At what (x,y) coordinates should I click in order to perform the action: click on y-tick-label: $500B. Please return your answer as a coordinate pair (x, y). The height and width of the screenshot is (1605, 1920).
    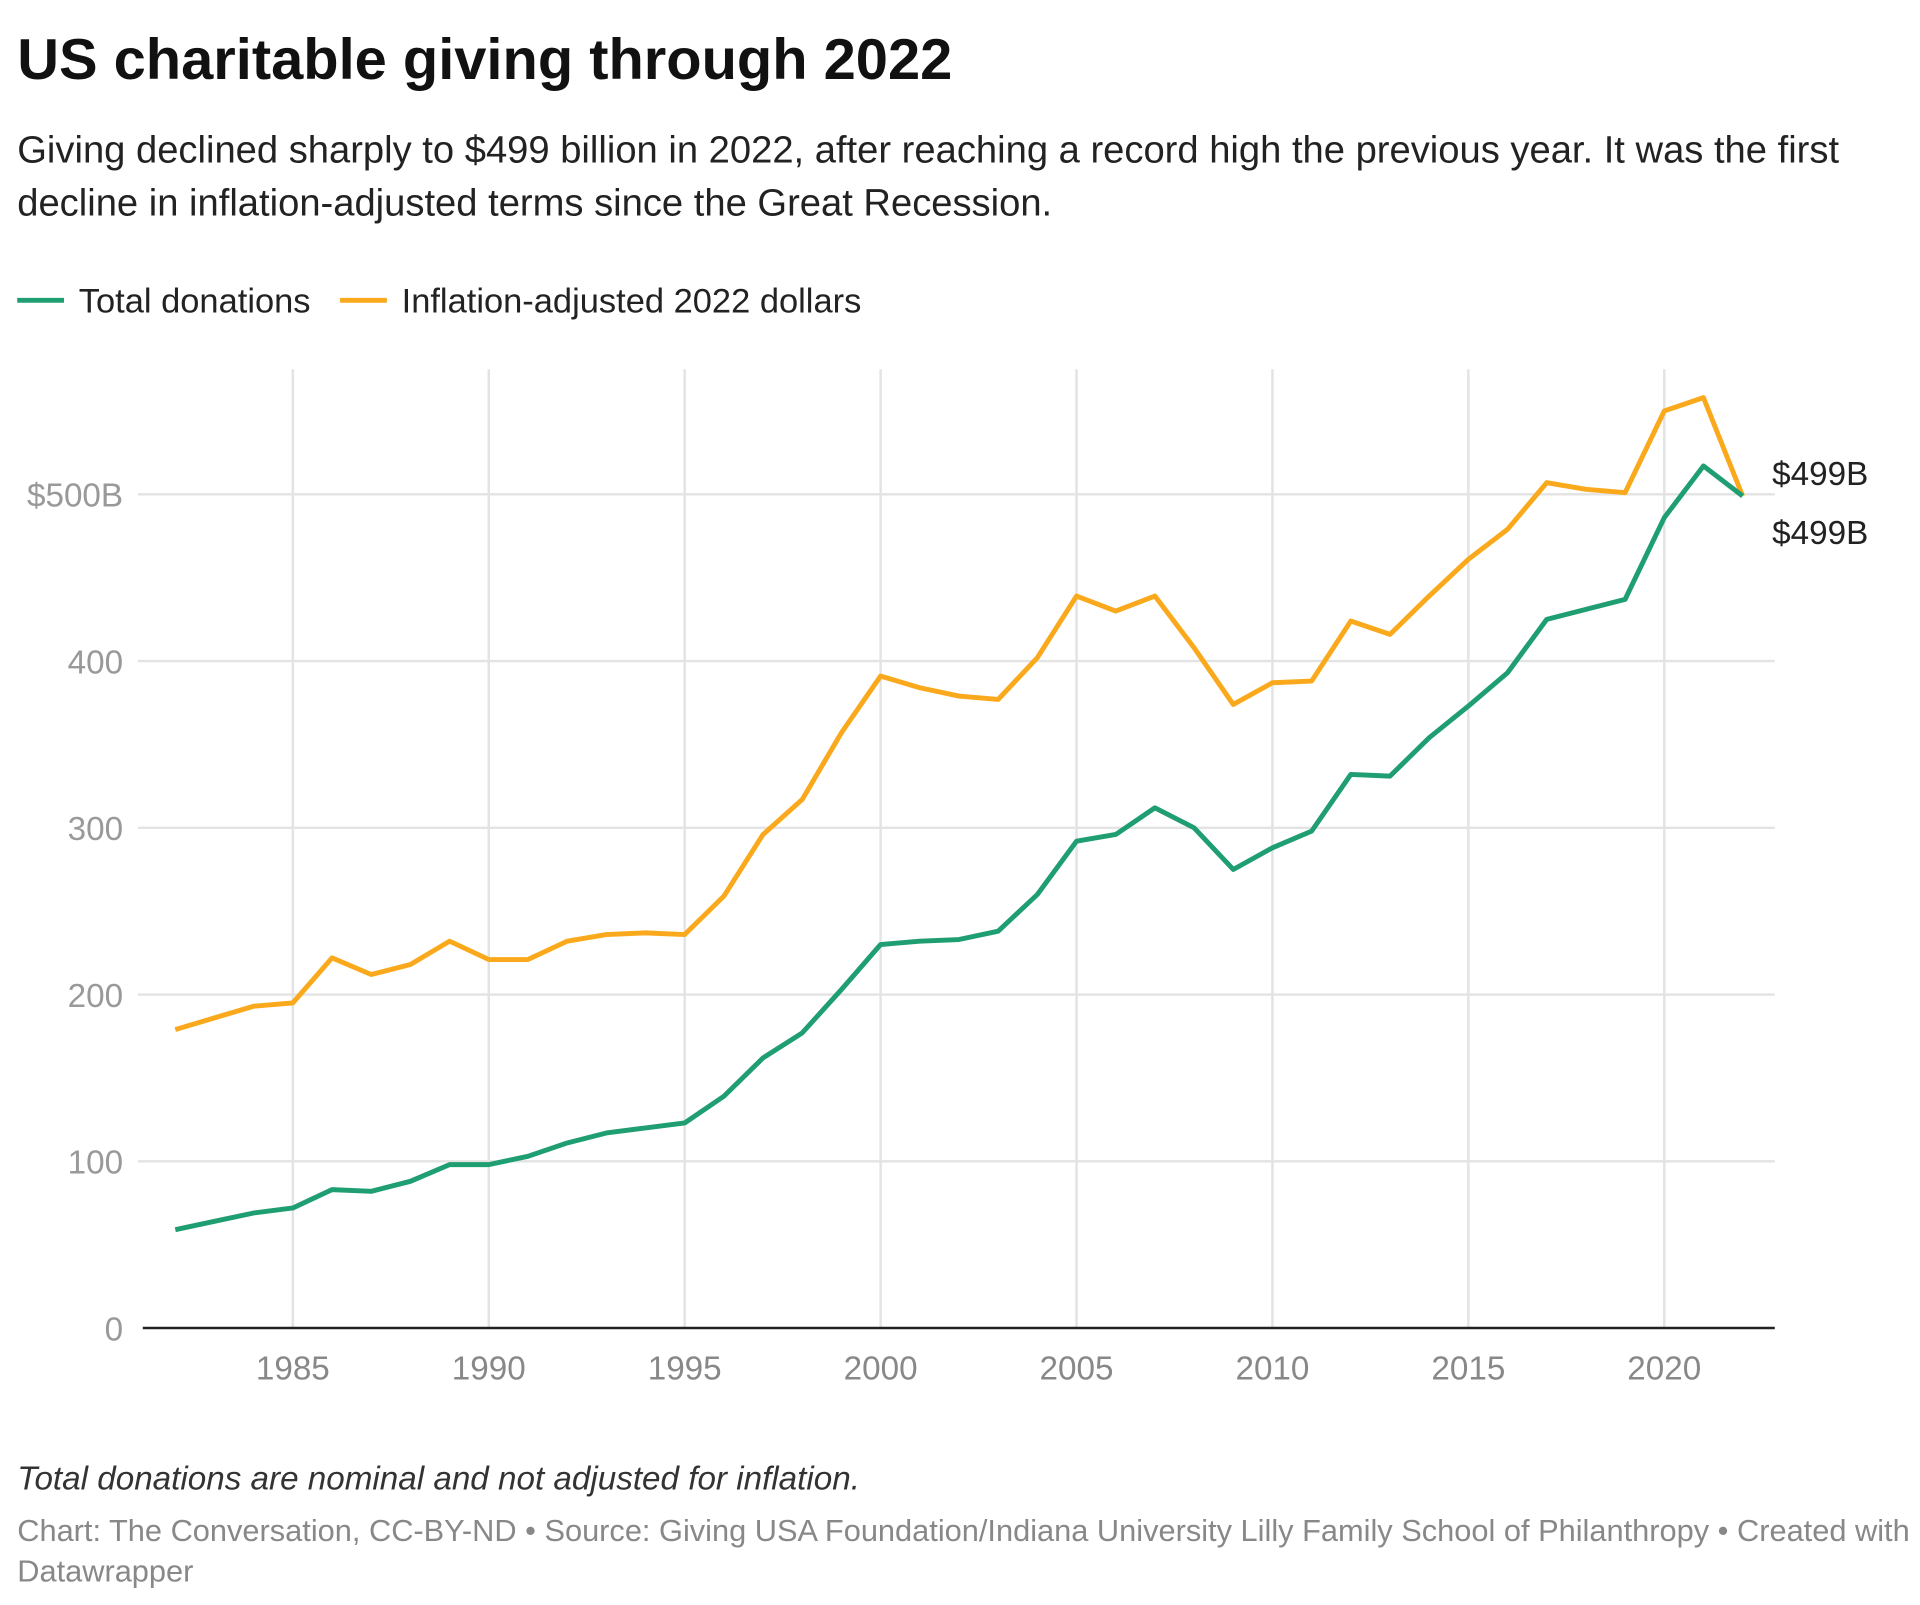
    Looking at the image, I should click on (75, 496).